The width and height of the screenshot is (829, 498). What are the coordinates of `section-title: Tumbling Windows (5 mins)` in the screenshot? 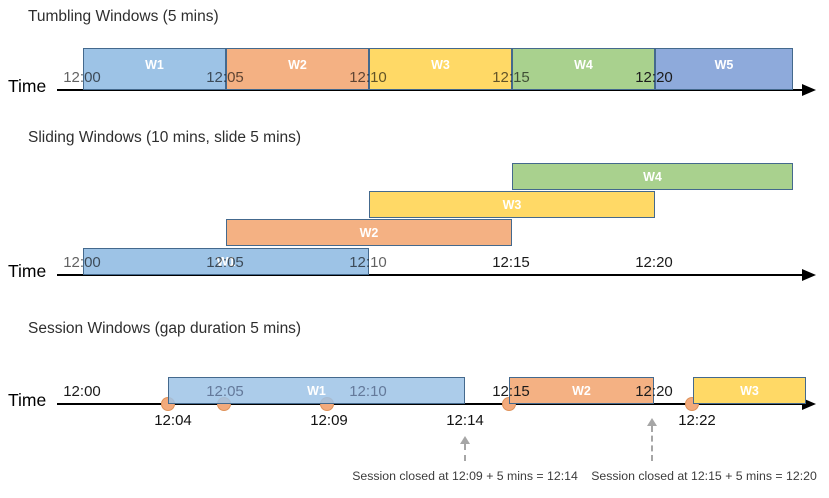 It's located at (123, 16).